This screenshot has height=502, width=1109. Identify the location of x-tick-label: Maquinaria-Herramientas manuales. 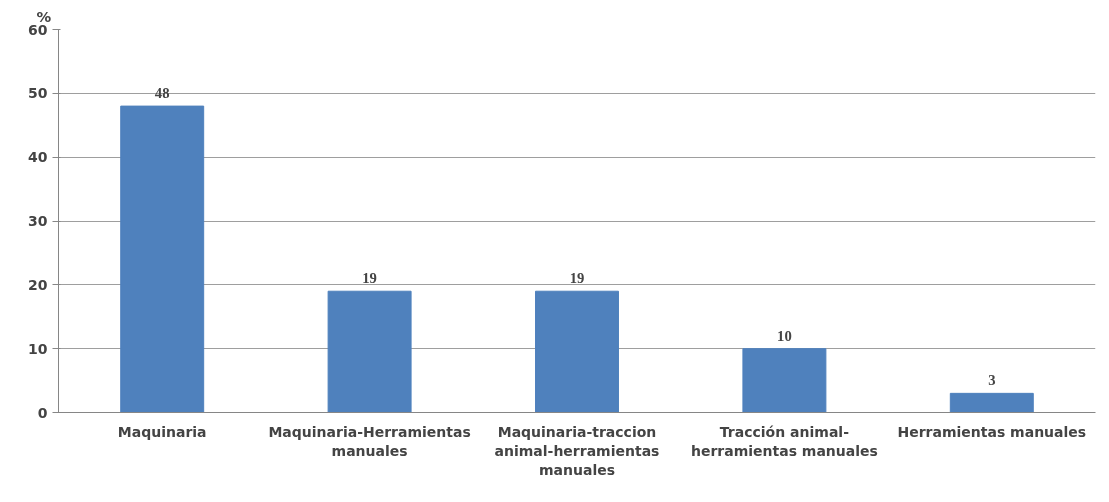
(369, 441).